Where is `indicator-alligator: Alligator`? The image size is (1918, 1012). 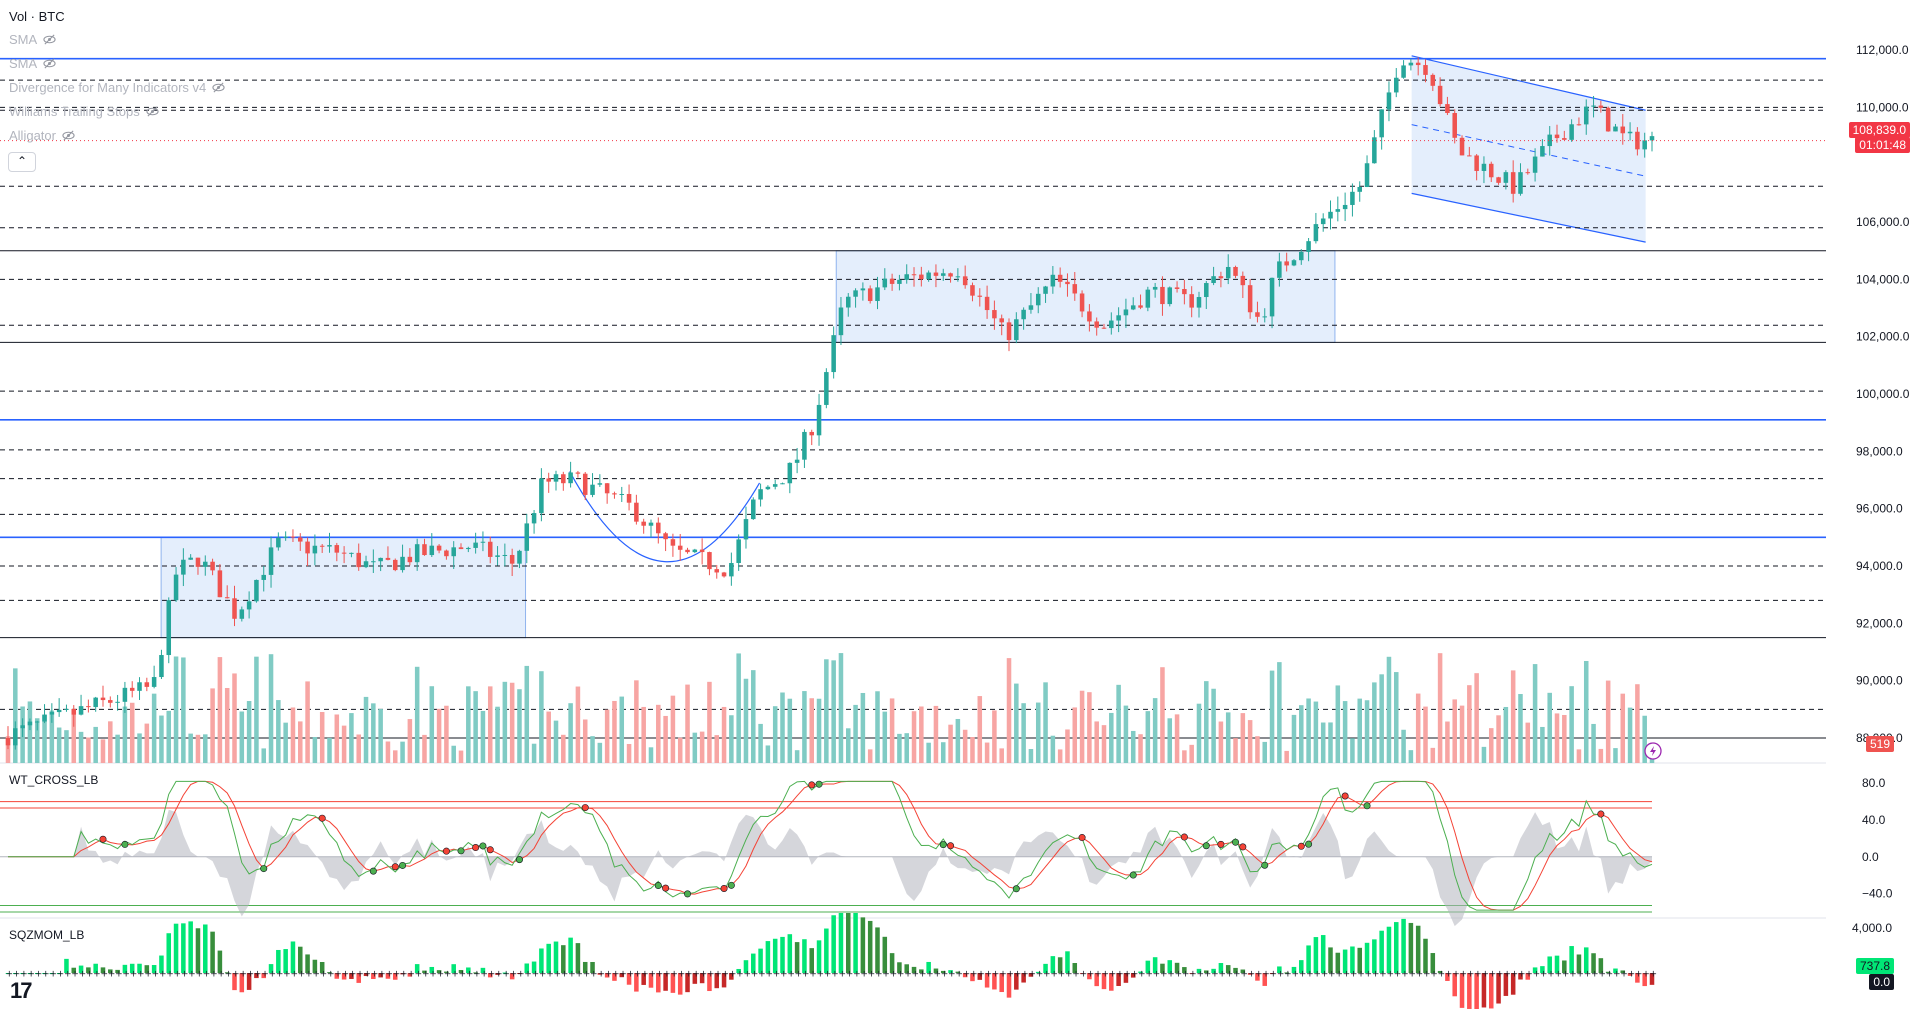 indicator-alligator: Alligator is located at coordinates (42, 135).